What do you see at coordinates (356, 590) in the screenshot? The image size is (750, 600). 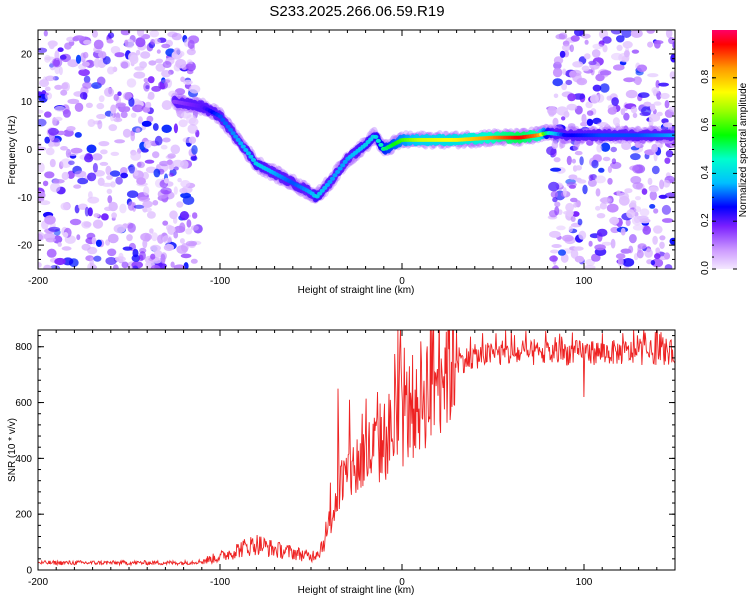 I see `snr-x-label: Height of straight line (km)` at bounding box center [356, 590].